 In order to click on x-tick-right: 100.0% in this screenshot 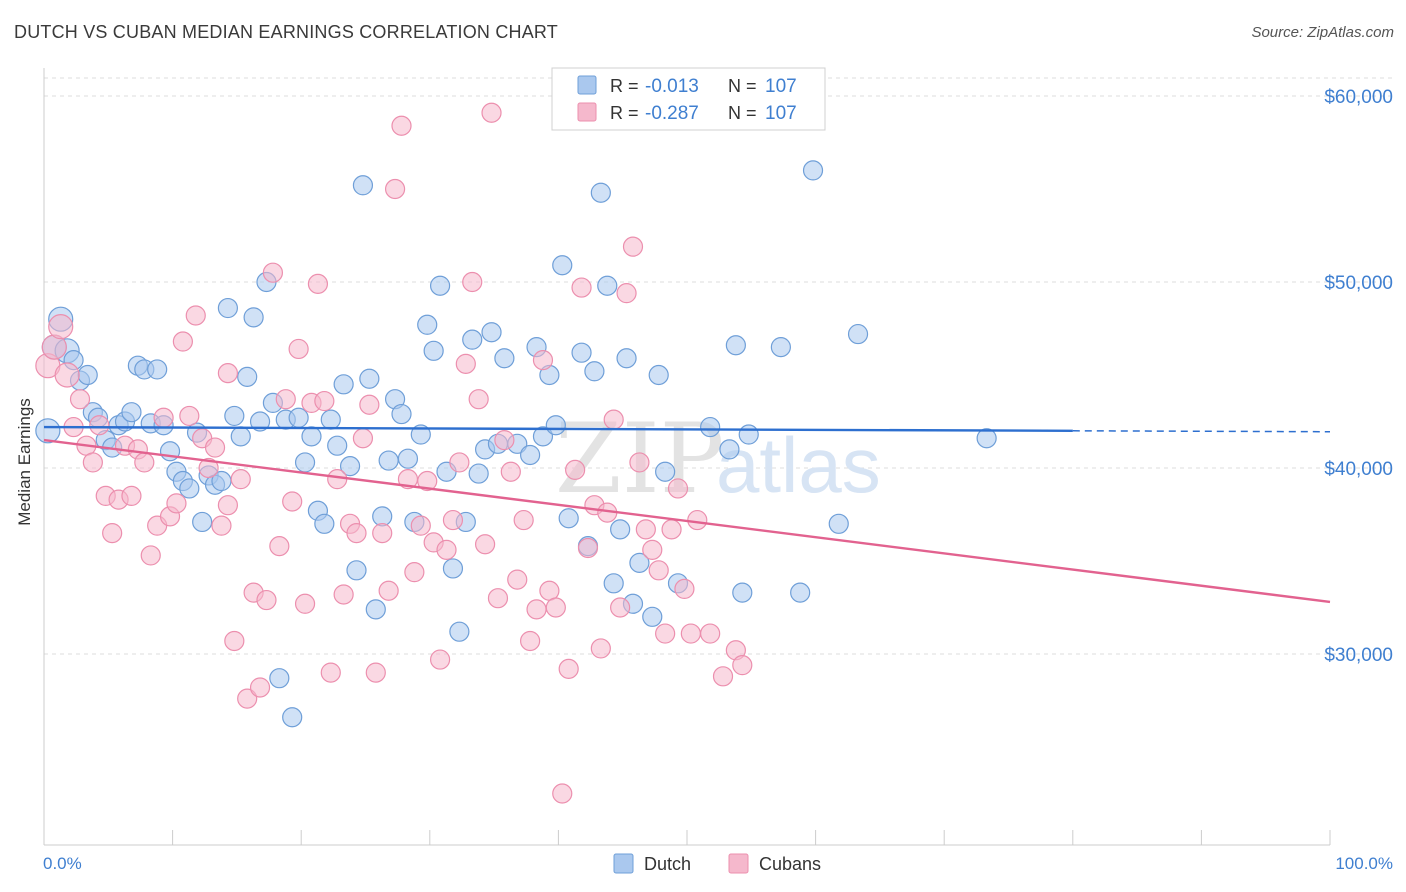, I will do `click(1364, 863)`.